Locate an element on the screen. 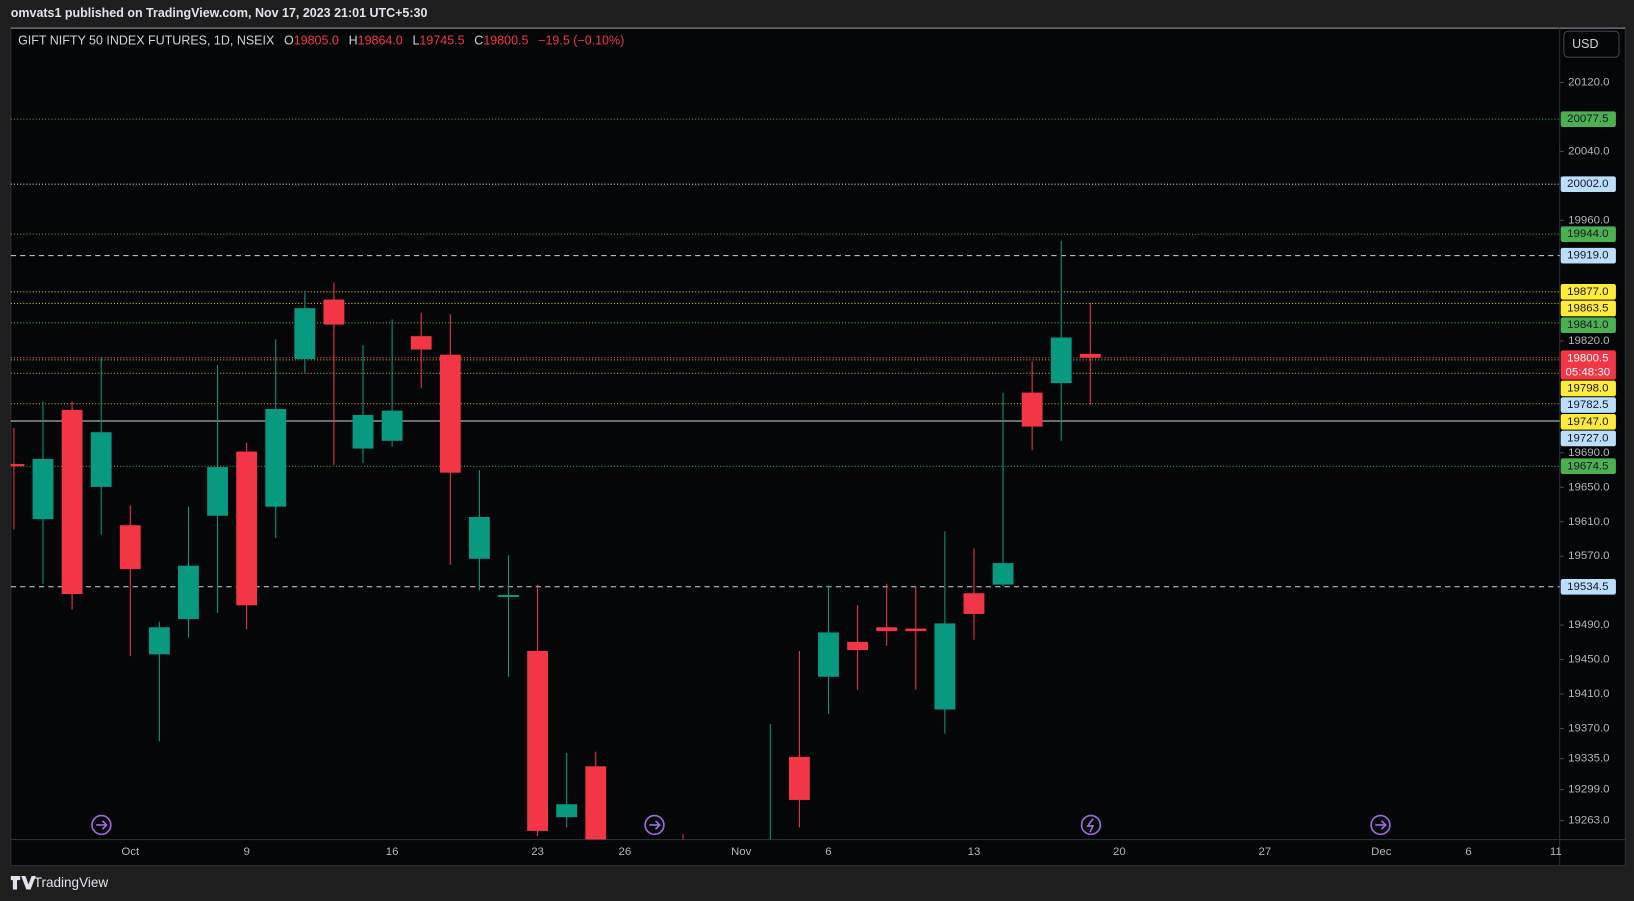 The image size is (1634, 901). price-tag-label: 19727.0 is located at coordinates (1587, 438).